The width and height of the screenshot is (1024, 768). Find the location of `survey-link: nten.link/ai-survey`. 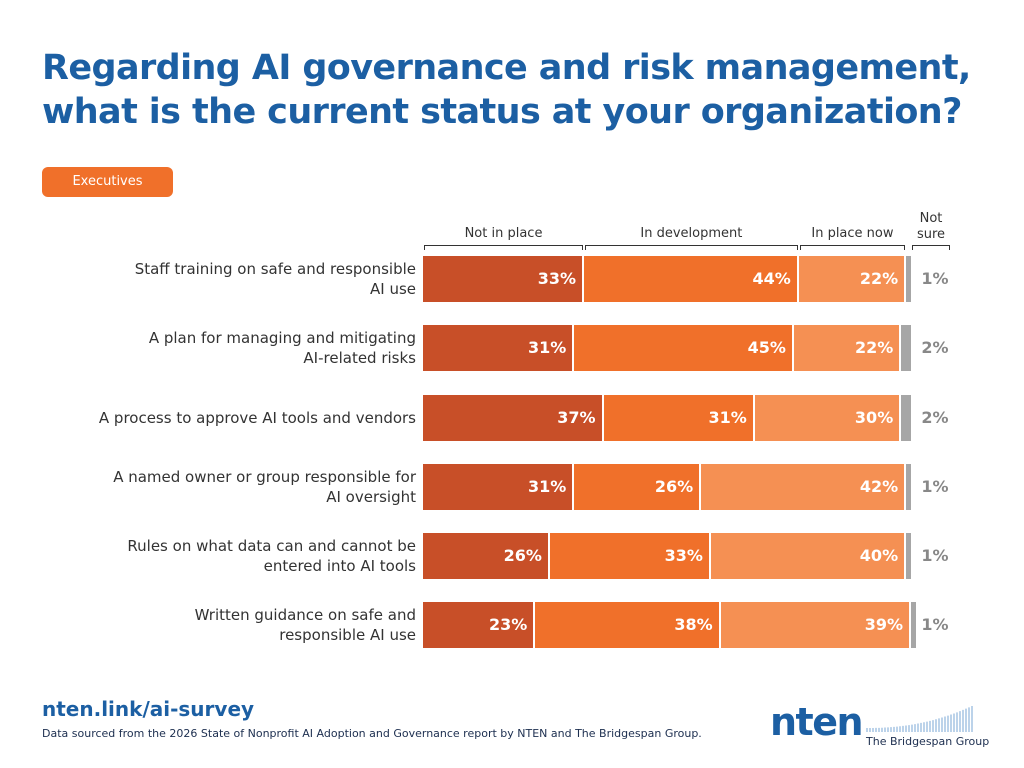

survey-link: nten.link/ai-survey is located at coordinates (148, 709).